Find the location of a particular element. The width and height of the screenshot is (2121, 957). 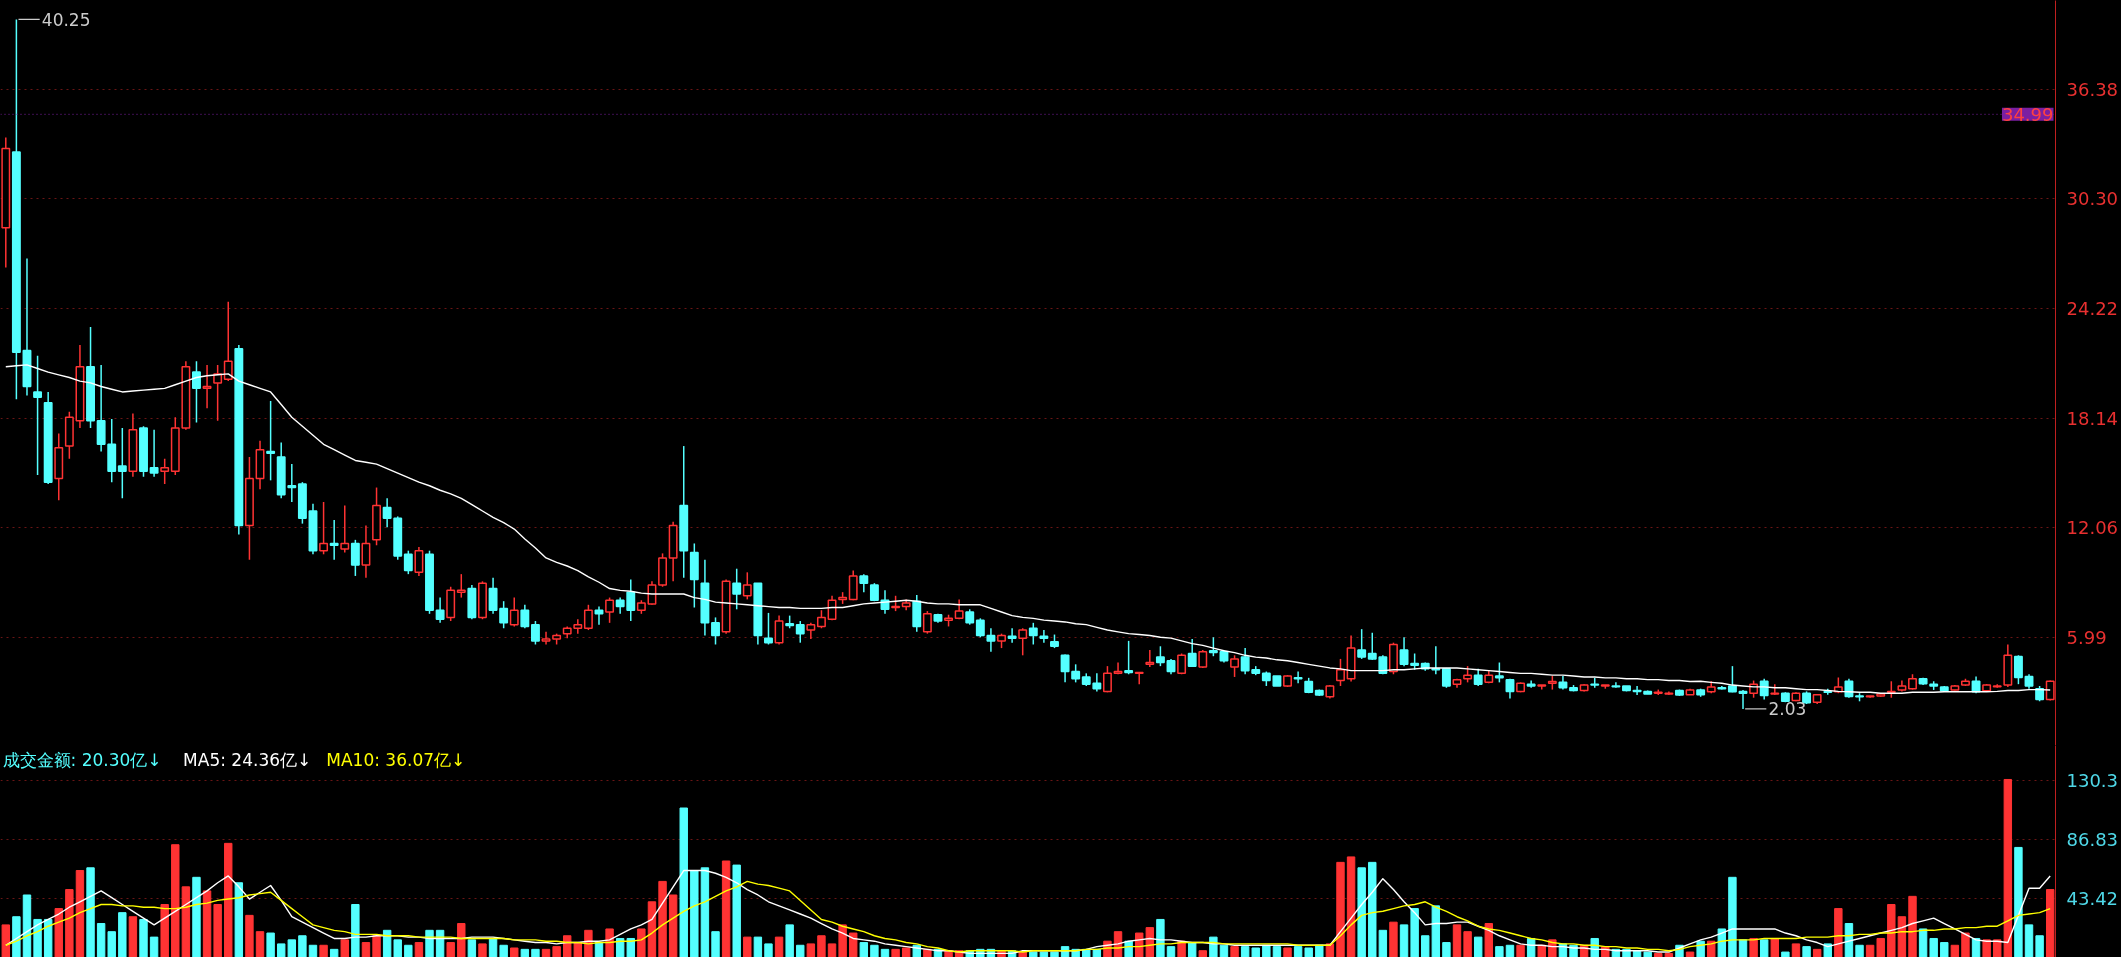

y-tick-label: 130.3 is located at coordinates (2092, 780).